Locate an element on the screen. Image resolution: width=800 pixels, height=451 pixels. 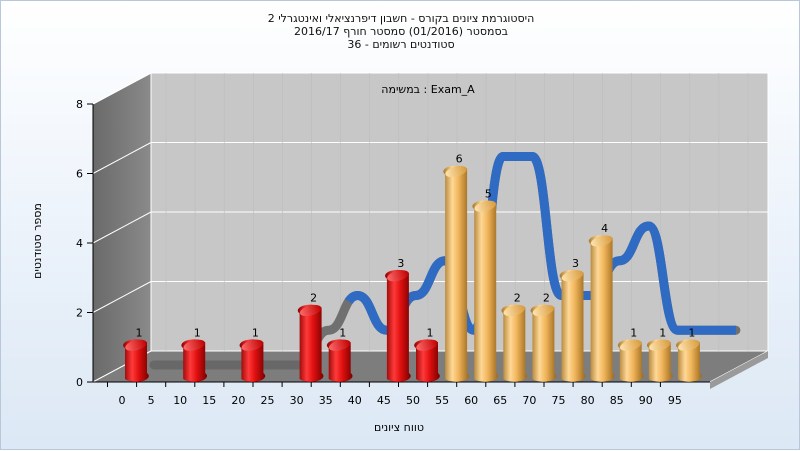
y-tick-label: 6 is located at coordinates (79, 174).